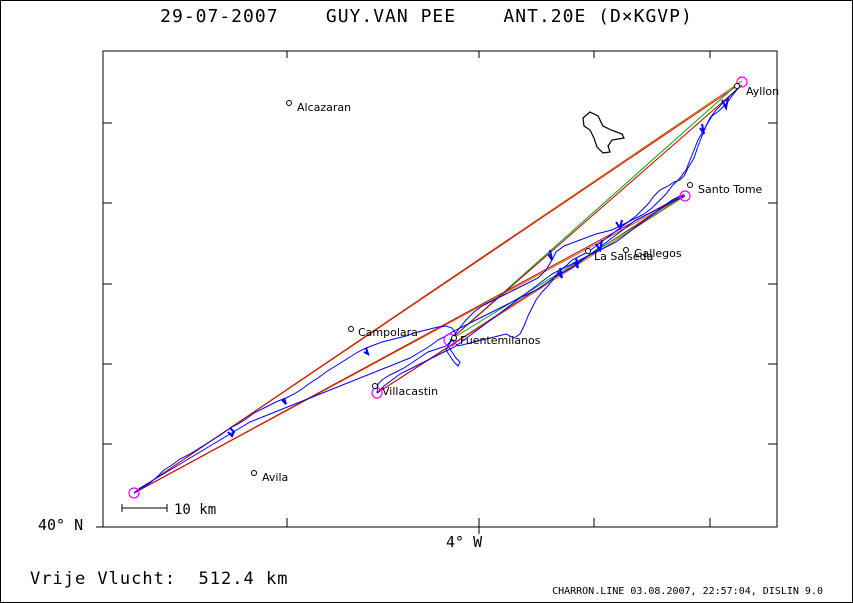 This screenshot has width=853, height=603. Describe the element at coordinates (324, 107) in the screenshot. I see `place-label-alcazaran: Alcazaran` at that location.